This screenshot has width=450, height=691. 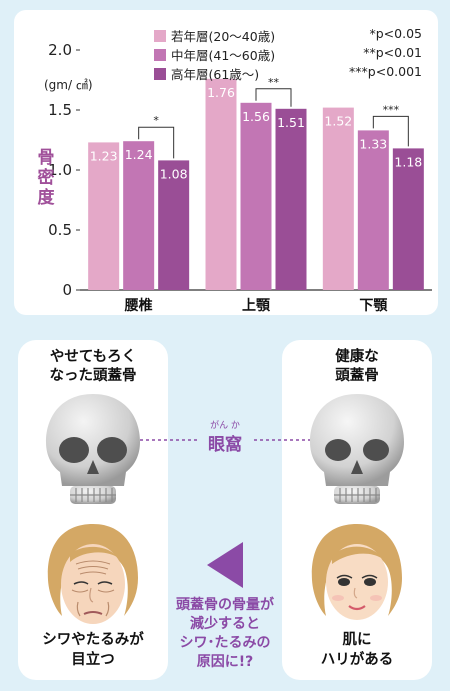 I want to click on healthy-skull-title: 健康な 頭蓋骨, so click(x=357, y=366).